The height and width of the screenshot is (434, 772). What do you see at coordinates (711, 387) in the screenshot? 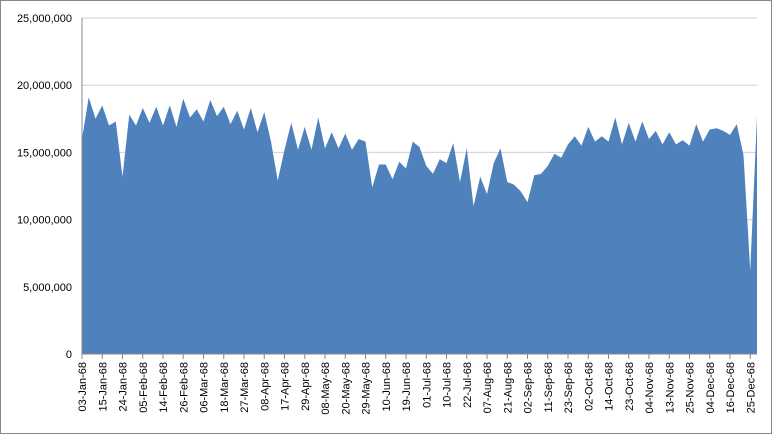
I see `x-tick-label: 04-Dec-68` at bounding box center [711, 387].